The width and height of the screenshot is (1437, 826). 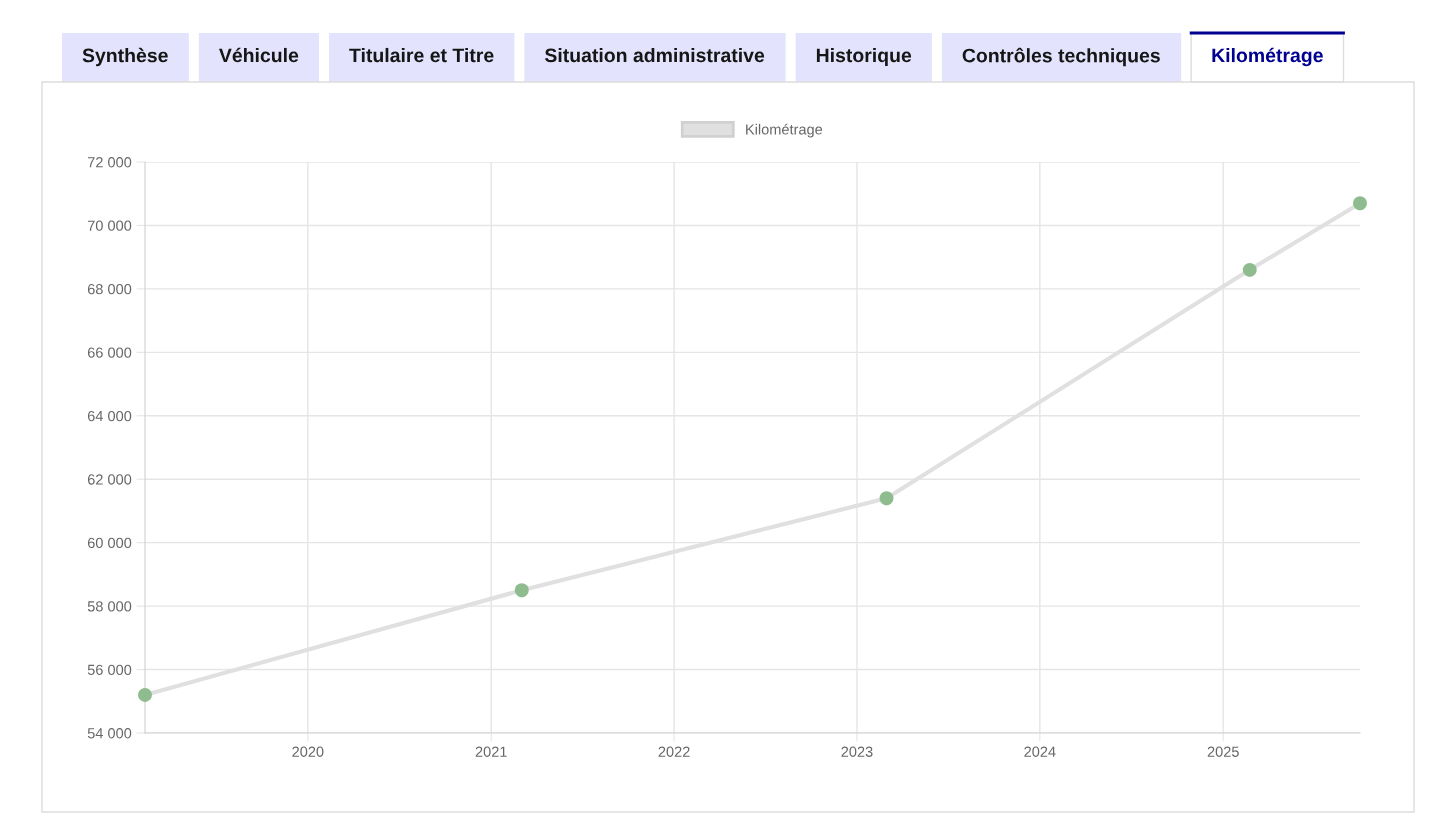 I want to click on text: Synthèse, so click(x=125, y=57).